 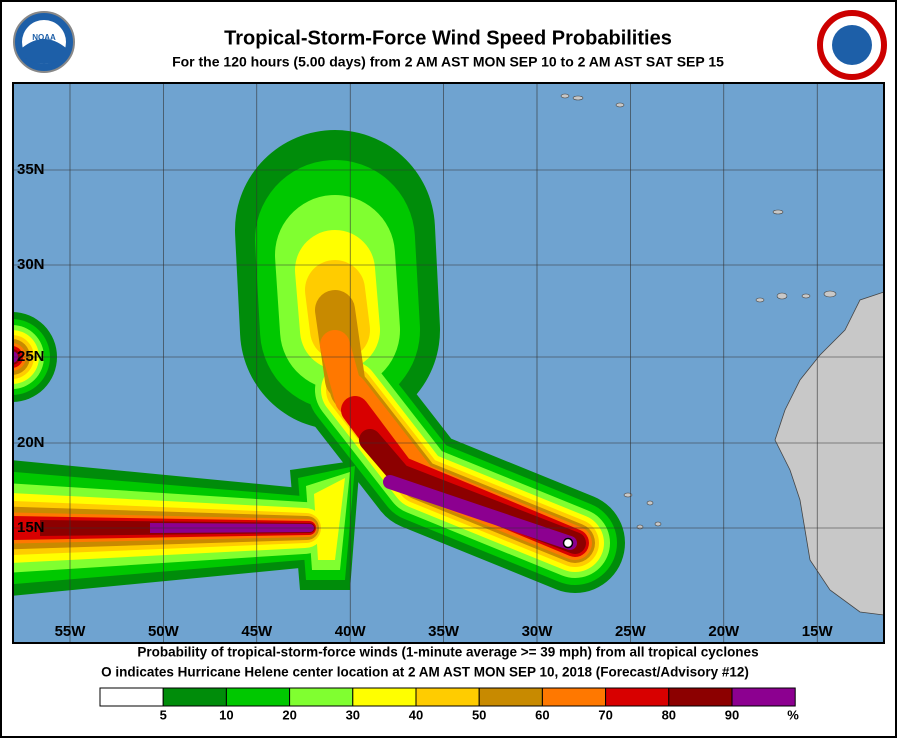 I want to click on legend-label: 50, so click(x=479, y=714).